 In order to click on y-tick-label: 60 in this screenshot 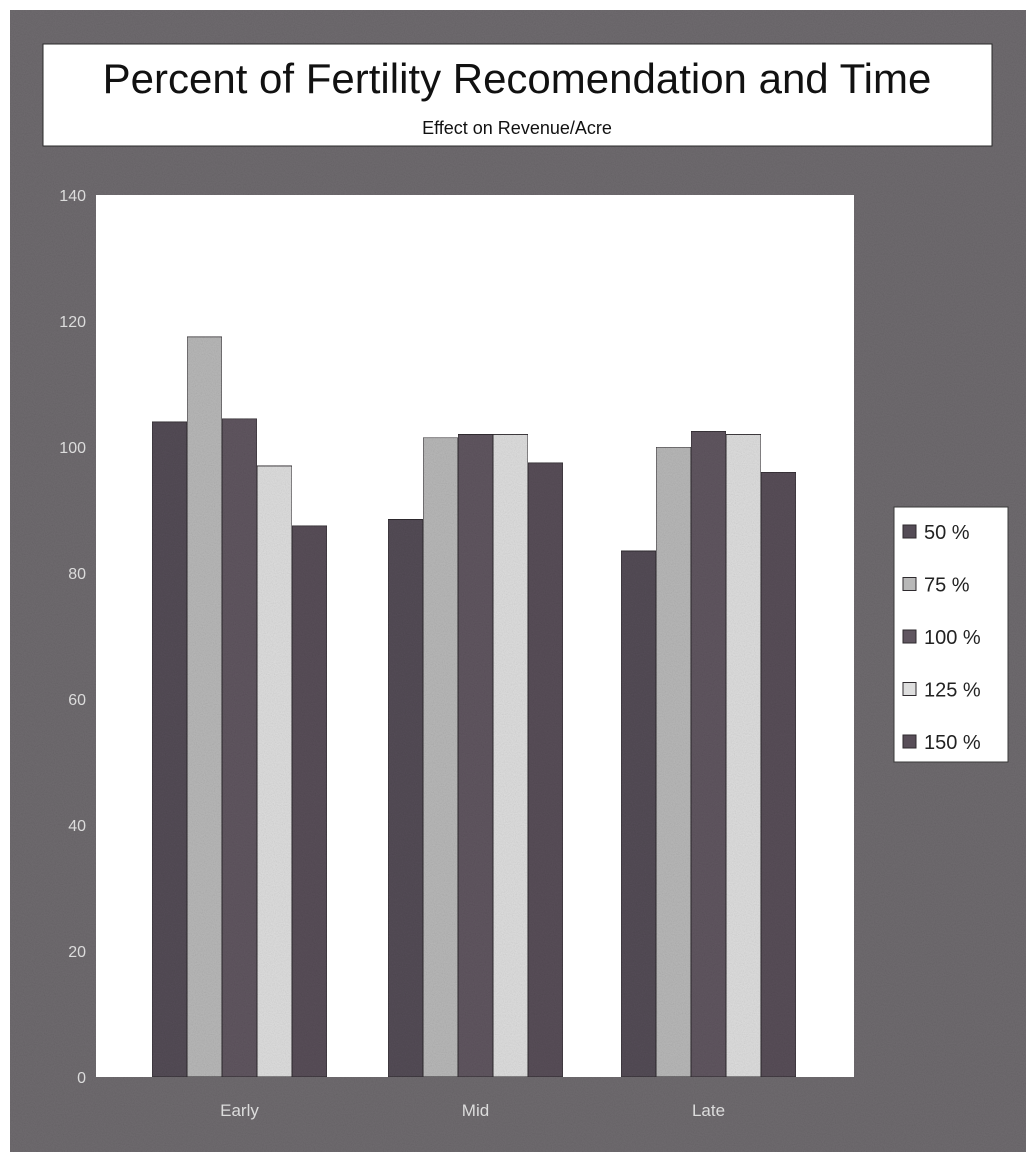, I will do `click(77, 700)`.